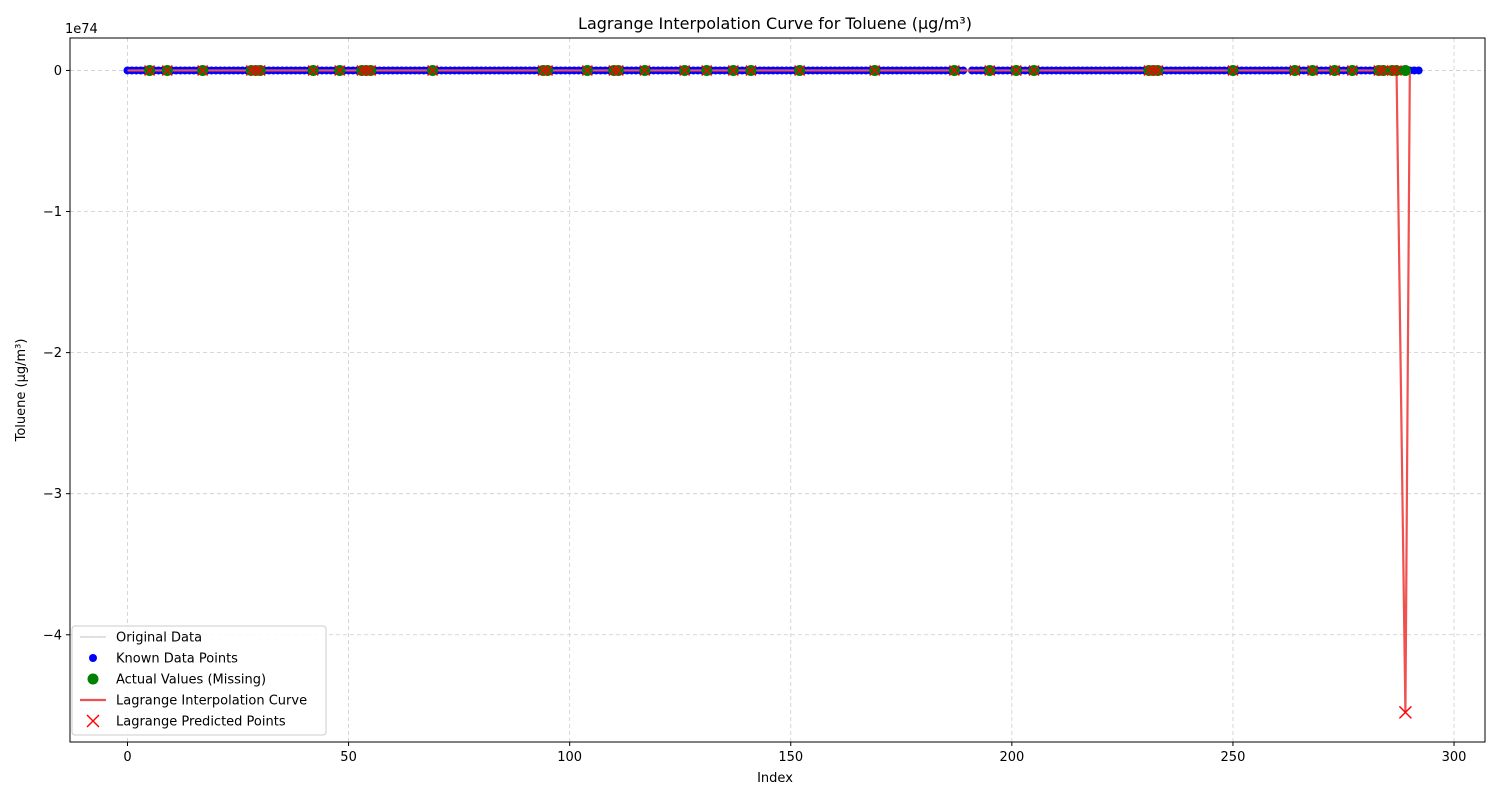 This screenshot has height=800, width=1500. Describe the element at coordinates (52, 353) in the screenshot. I see `y-tick-label: −2` at that location.